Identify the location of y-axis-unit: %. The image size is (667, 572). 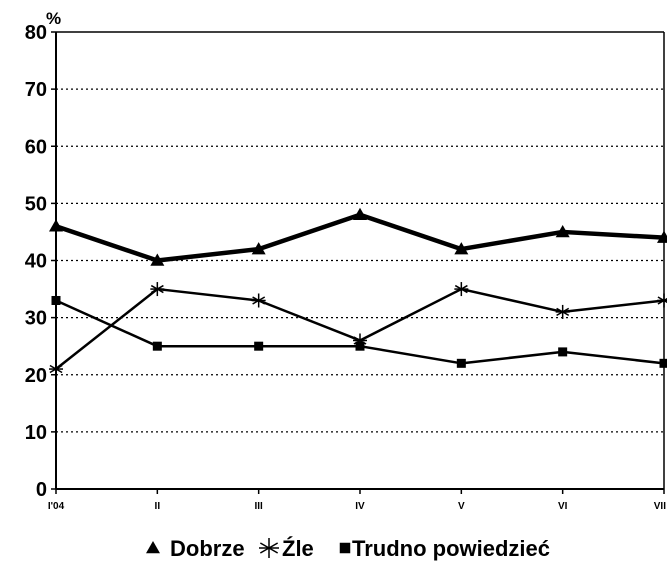
(53, 18).